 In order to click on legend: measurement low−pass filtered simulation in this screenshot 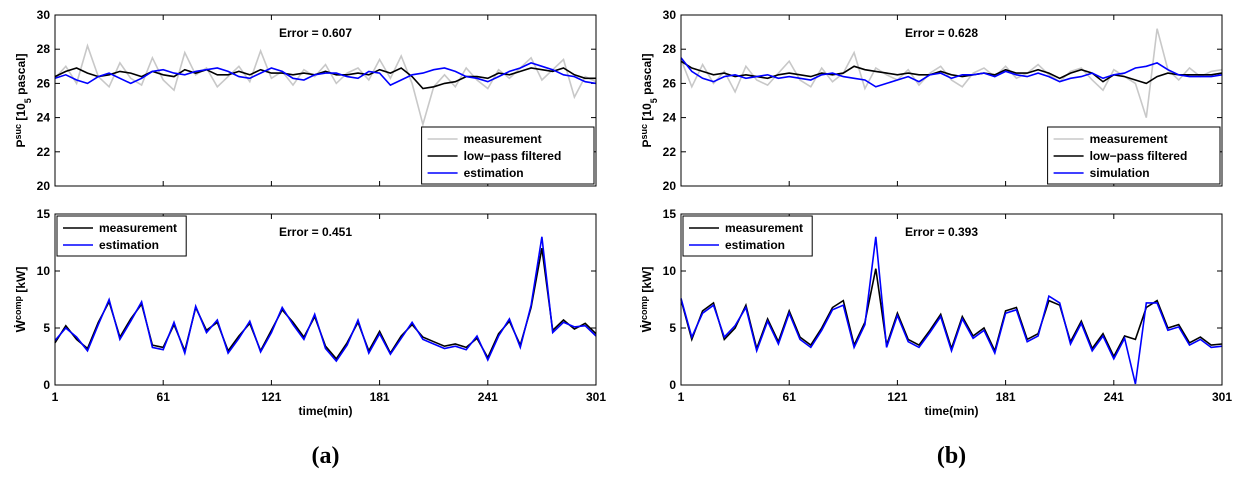, I will do `click(1134, 155)`.